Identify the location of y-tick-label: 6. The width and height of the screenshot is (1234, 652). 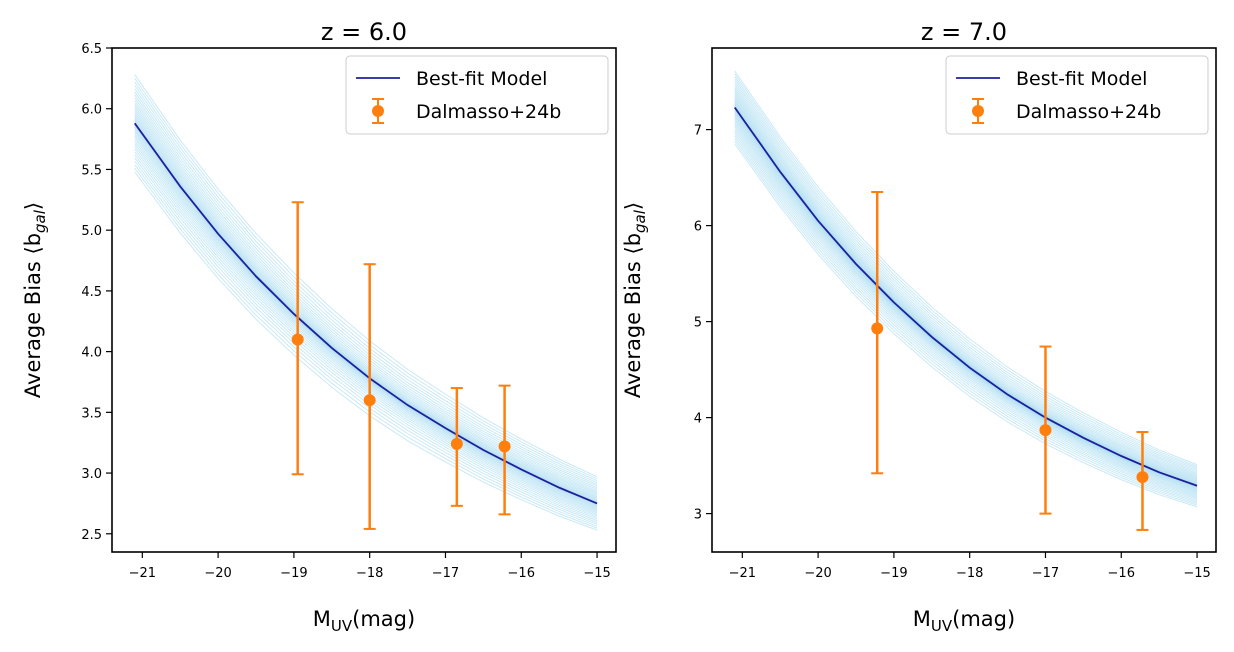
(698, 227).